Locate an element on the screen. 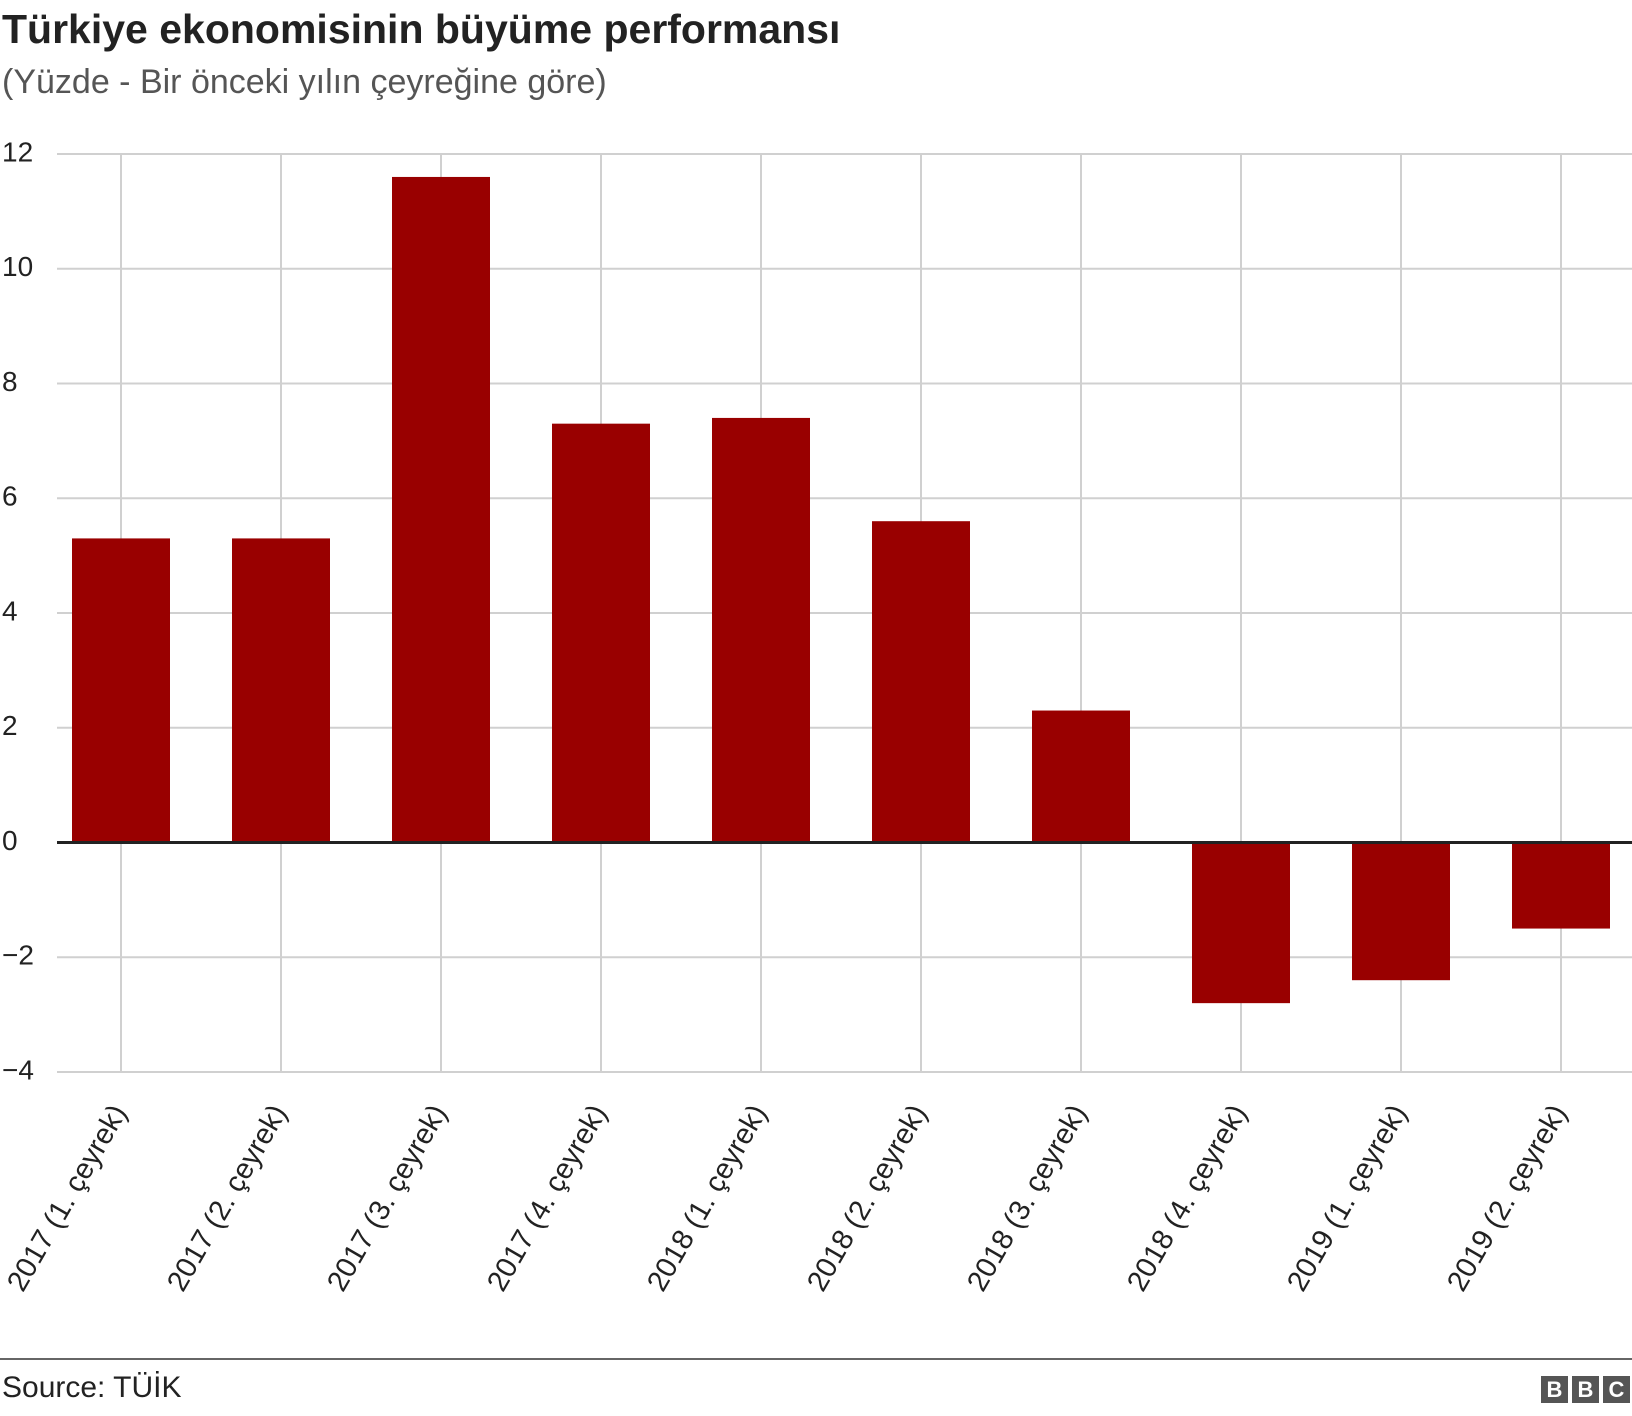 This screenshot has height=1416, width=1632. x-tick-label: 2017 (1. çeyrek) is located at coordinates (67, 1197).